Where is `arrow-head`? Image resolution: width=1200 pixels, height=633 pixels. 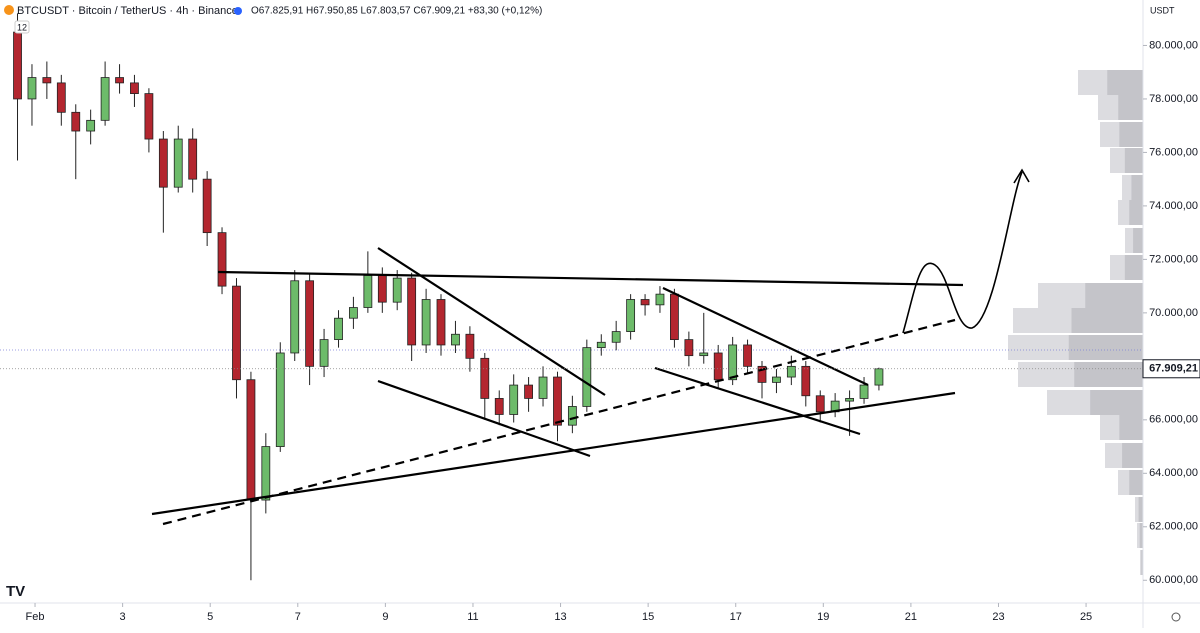
arrow-head is located at coordinates (1021, 176).